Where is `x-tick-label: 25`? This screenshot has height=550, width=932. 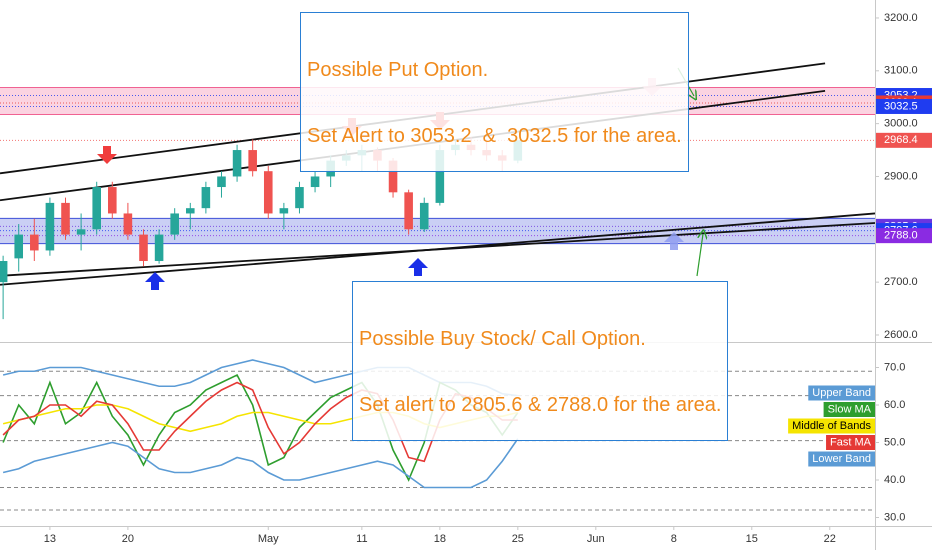 x-tick-label: 25 is located at coordinates (518, 539).